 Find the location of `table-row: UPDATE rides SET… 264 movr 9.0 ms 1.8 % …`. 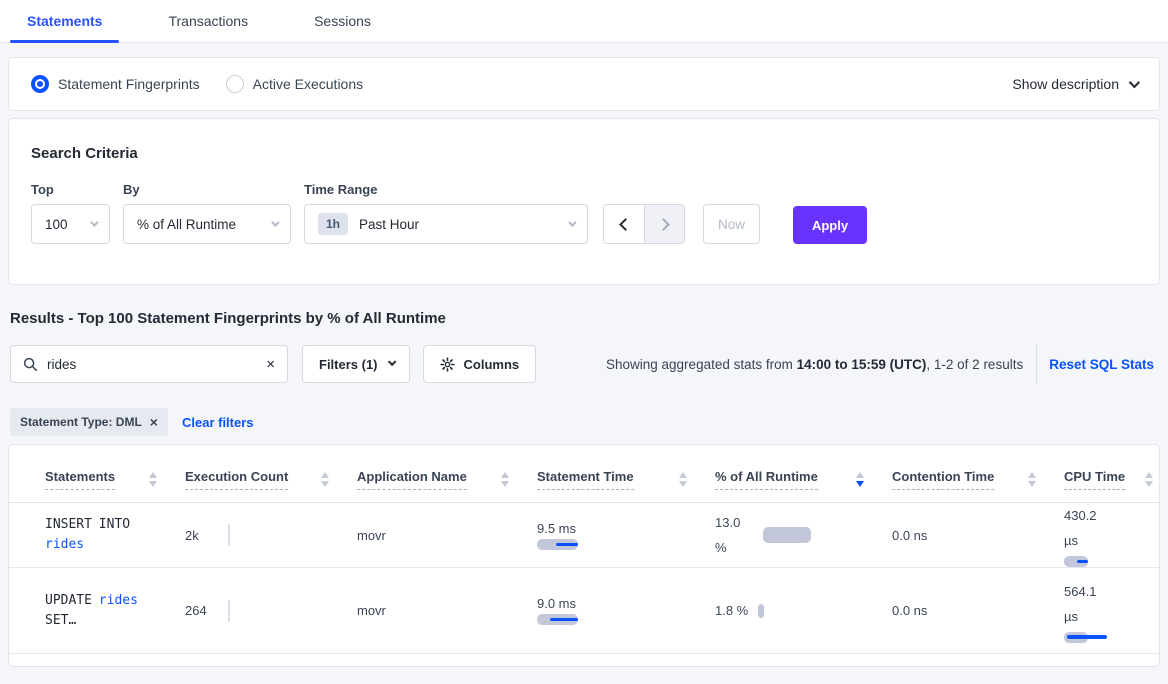

table-row: UPDATE rides SET… 264 movr 9.0 ms 1.8 % … is located at coordinates (584, 610).